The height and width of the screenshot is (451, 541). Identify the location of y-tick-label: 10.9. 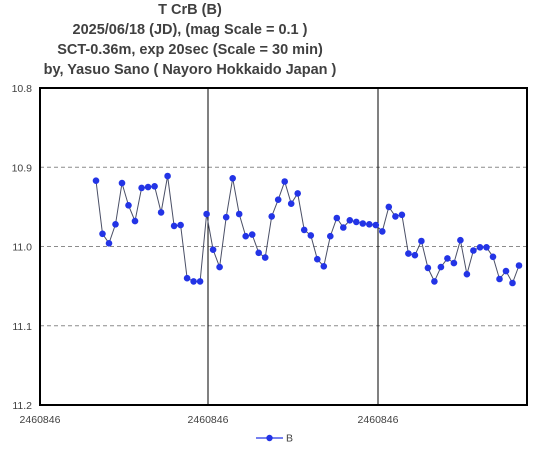
(22, 168).